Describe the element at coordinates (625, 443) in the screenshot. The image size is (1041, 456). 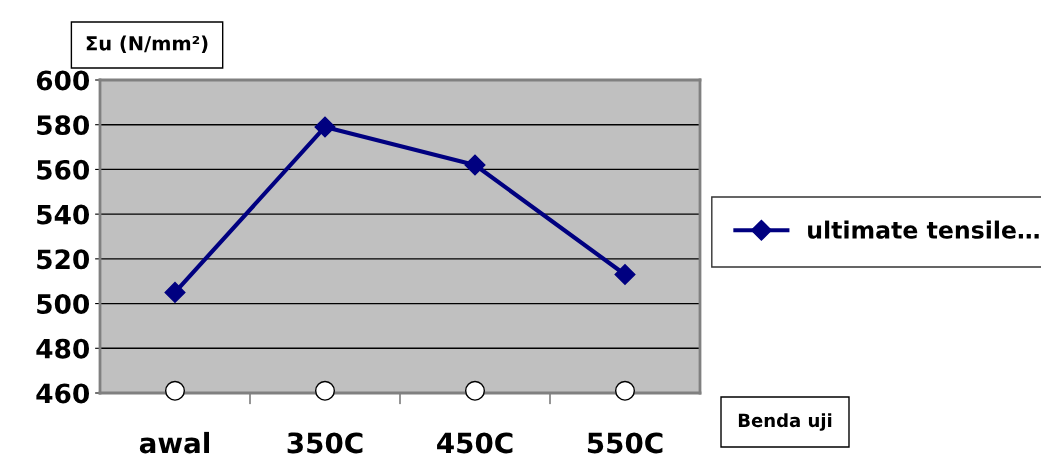
I see `x-tick-label: 550C` at that location.